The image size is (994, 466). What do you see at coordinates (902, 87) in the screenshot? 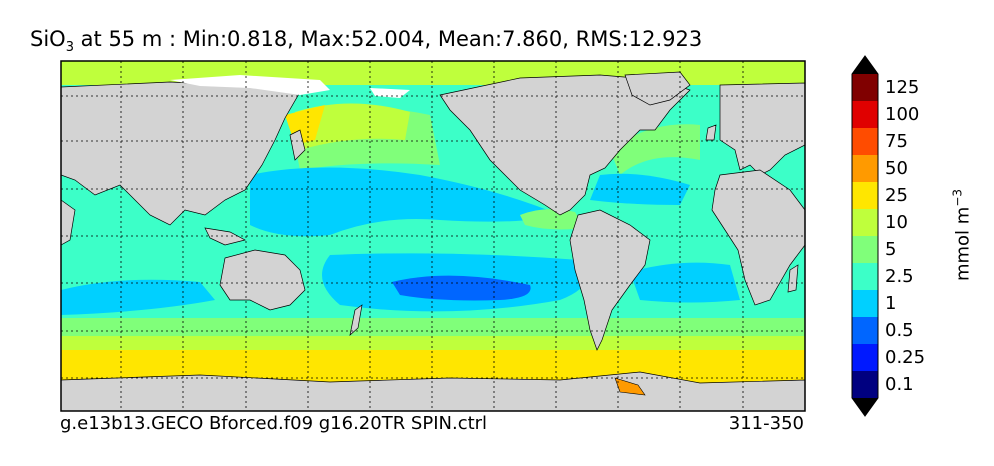
I see `colorbar-tick-label: 125` at bounding box center [902, 87].